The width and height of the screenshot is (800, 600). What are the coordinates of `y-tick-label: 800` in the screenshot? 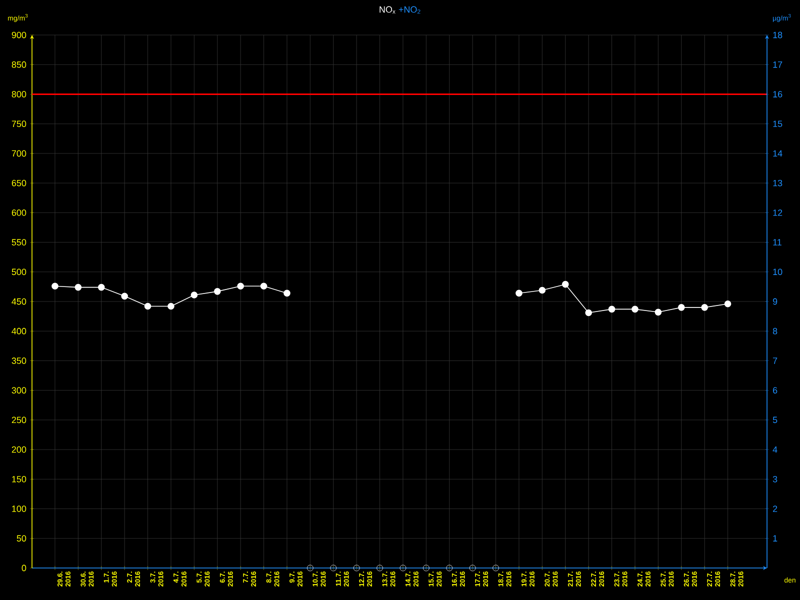 It's located at (19, 94).